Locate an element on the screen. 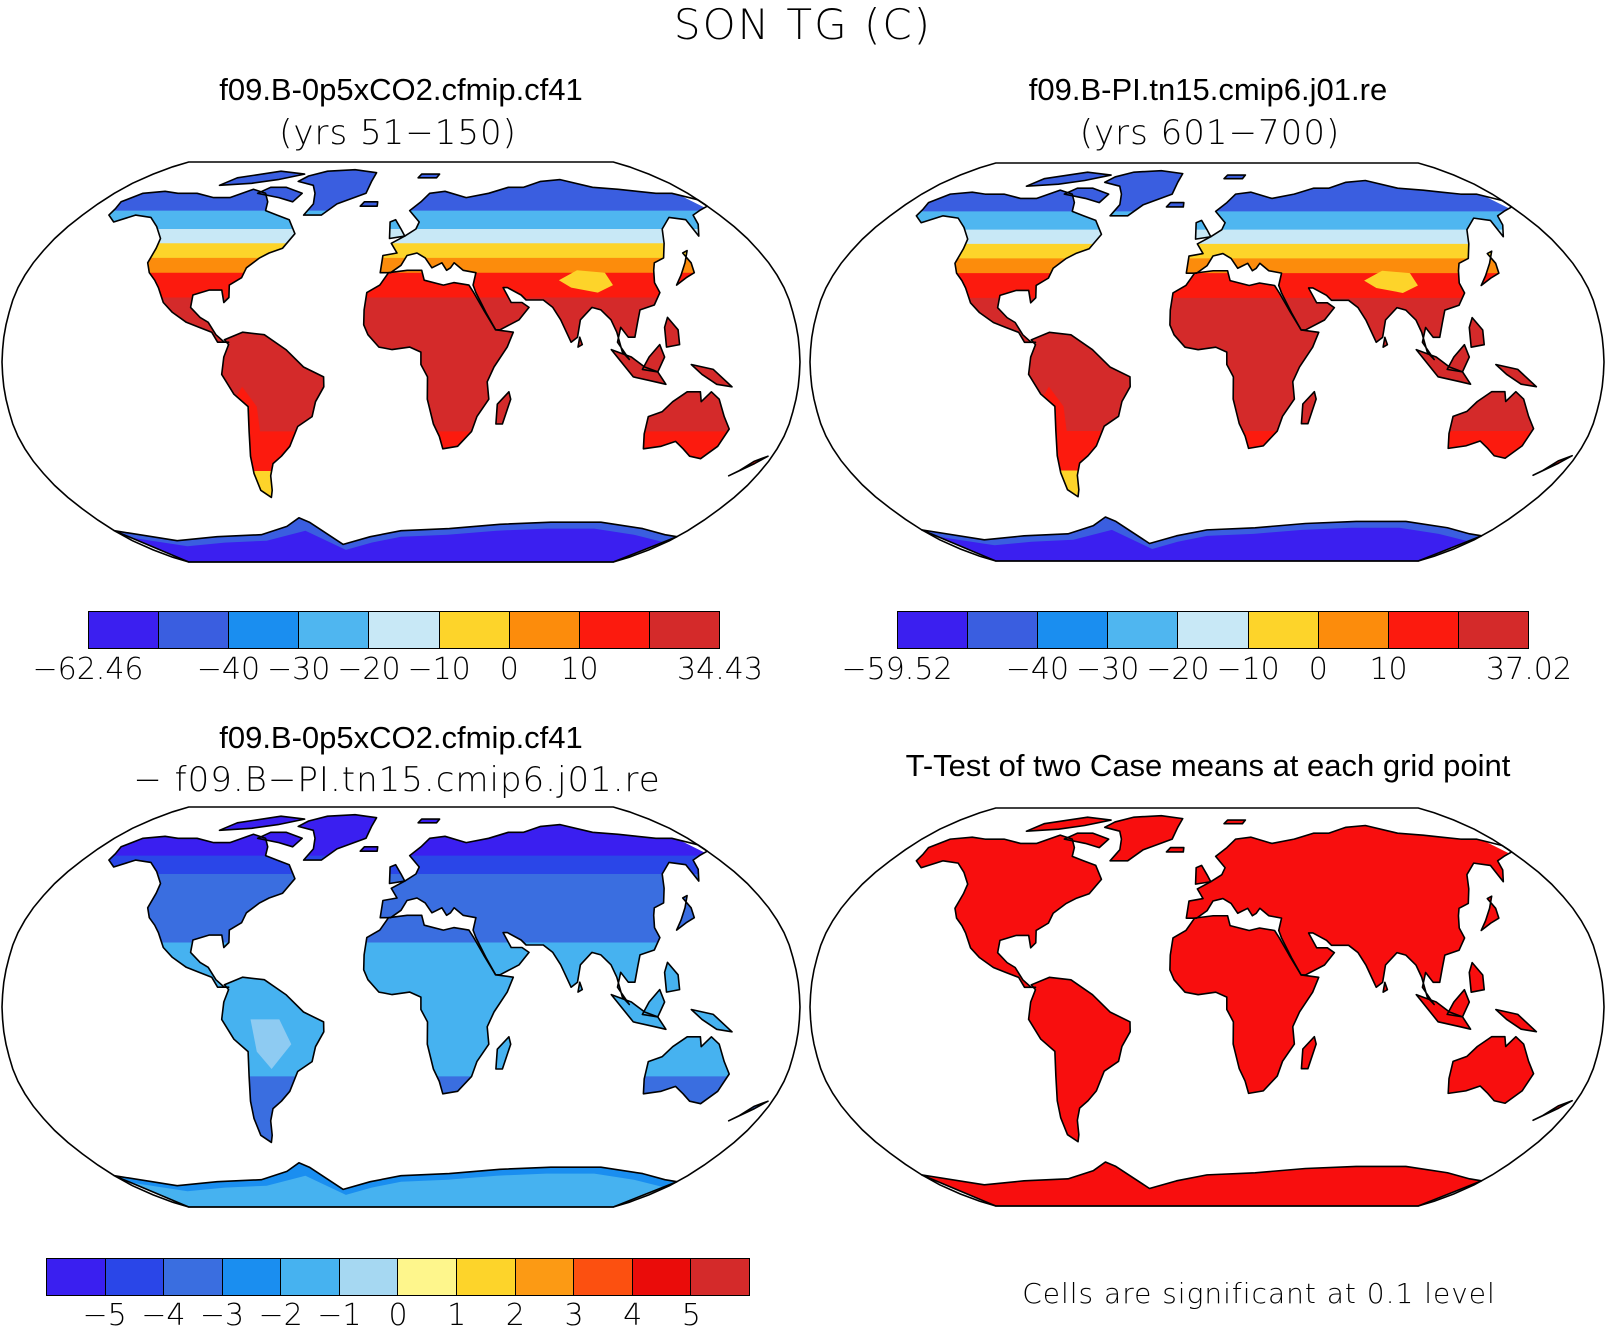  colorbar-tick-label: 37.02 is located at coordinates (1529, 669).